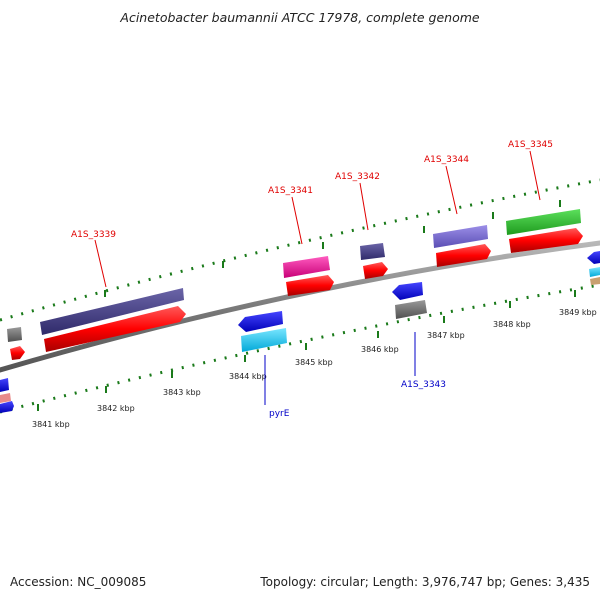  I want to click on a1s-3342-cds-arrow, so click(375, 270).